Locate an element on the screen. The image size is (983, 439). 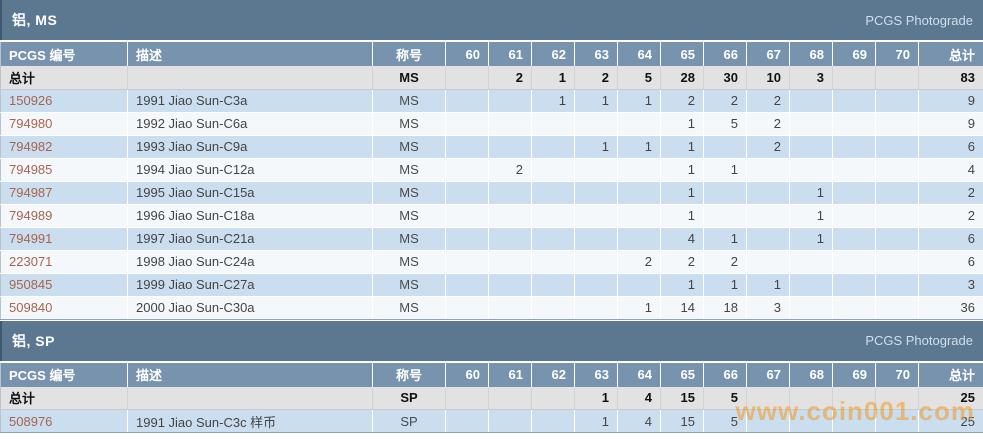
coin-row: 794980 1992 Jiao Sun-C6a MS 1 5 2 9 is located at coordinates (491, 124).